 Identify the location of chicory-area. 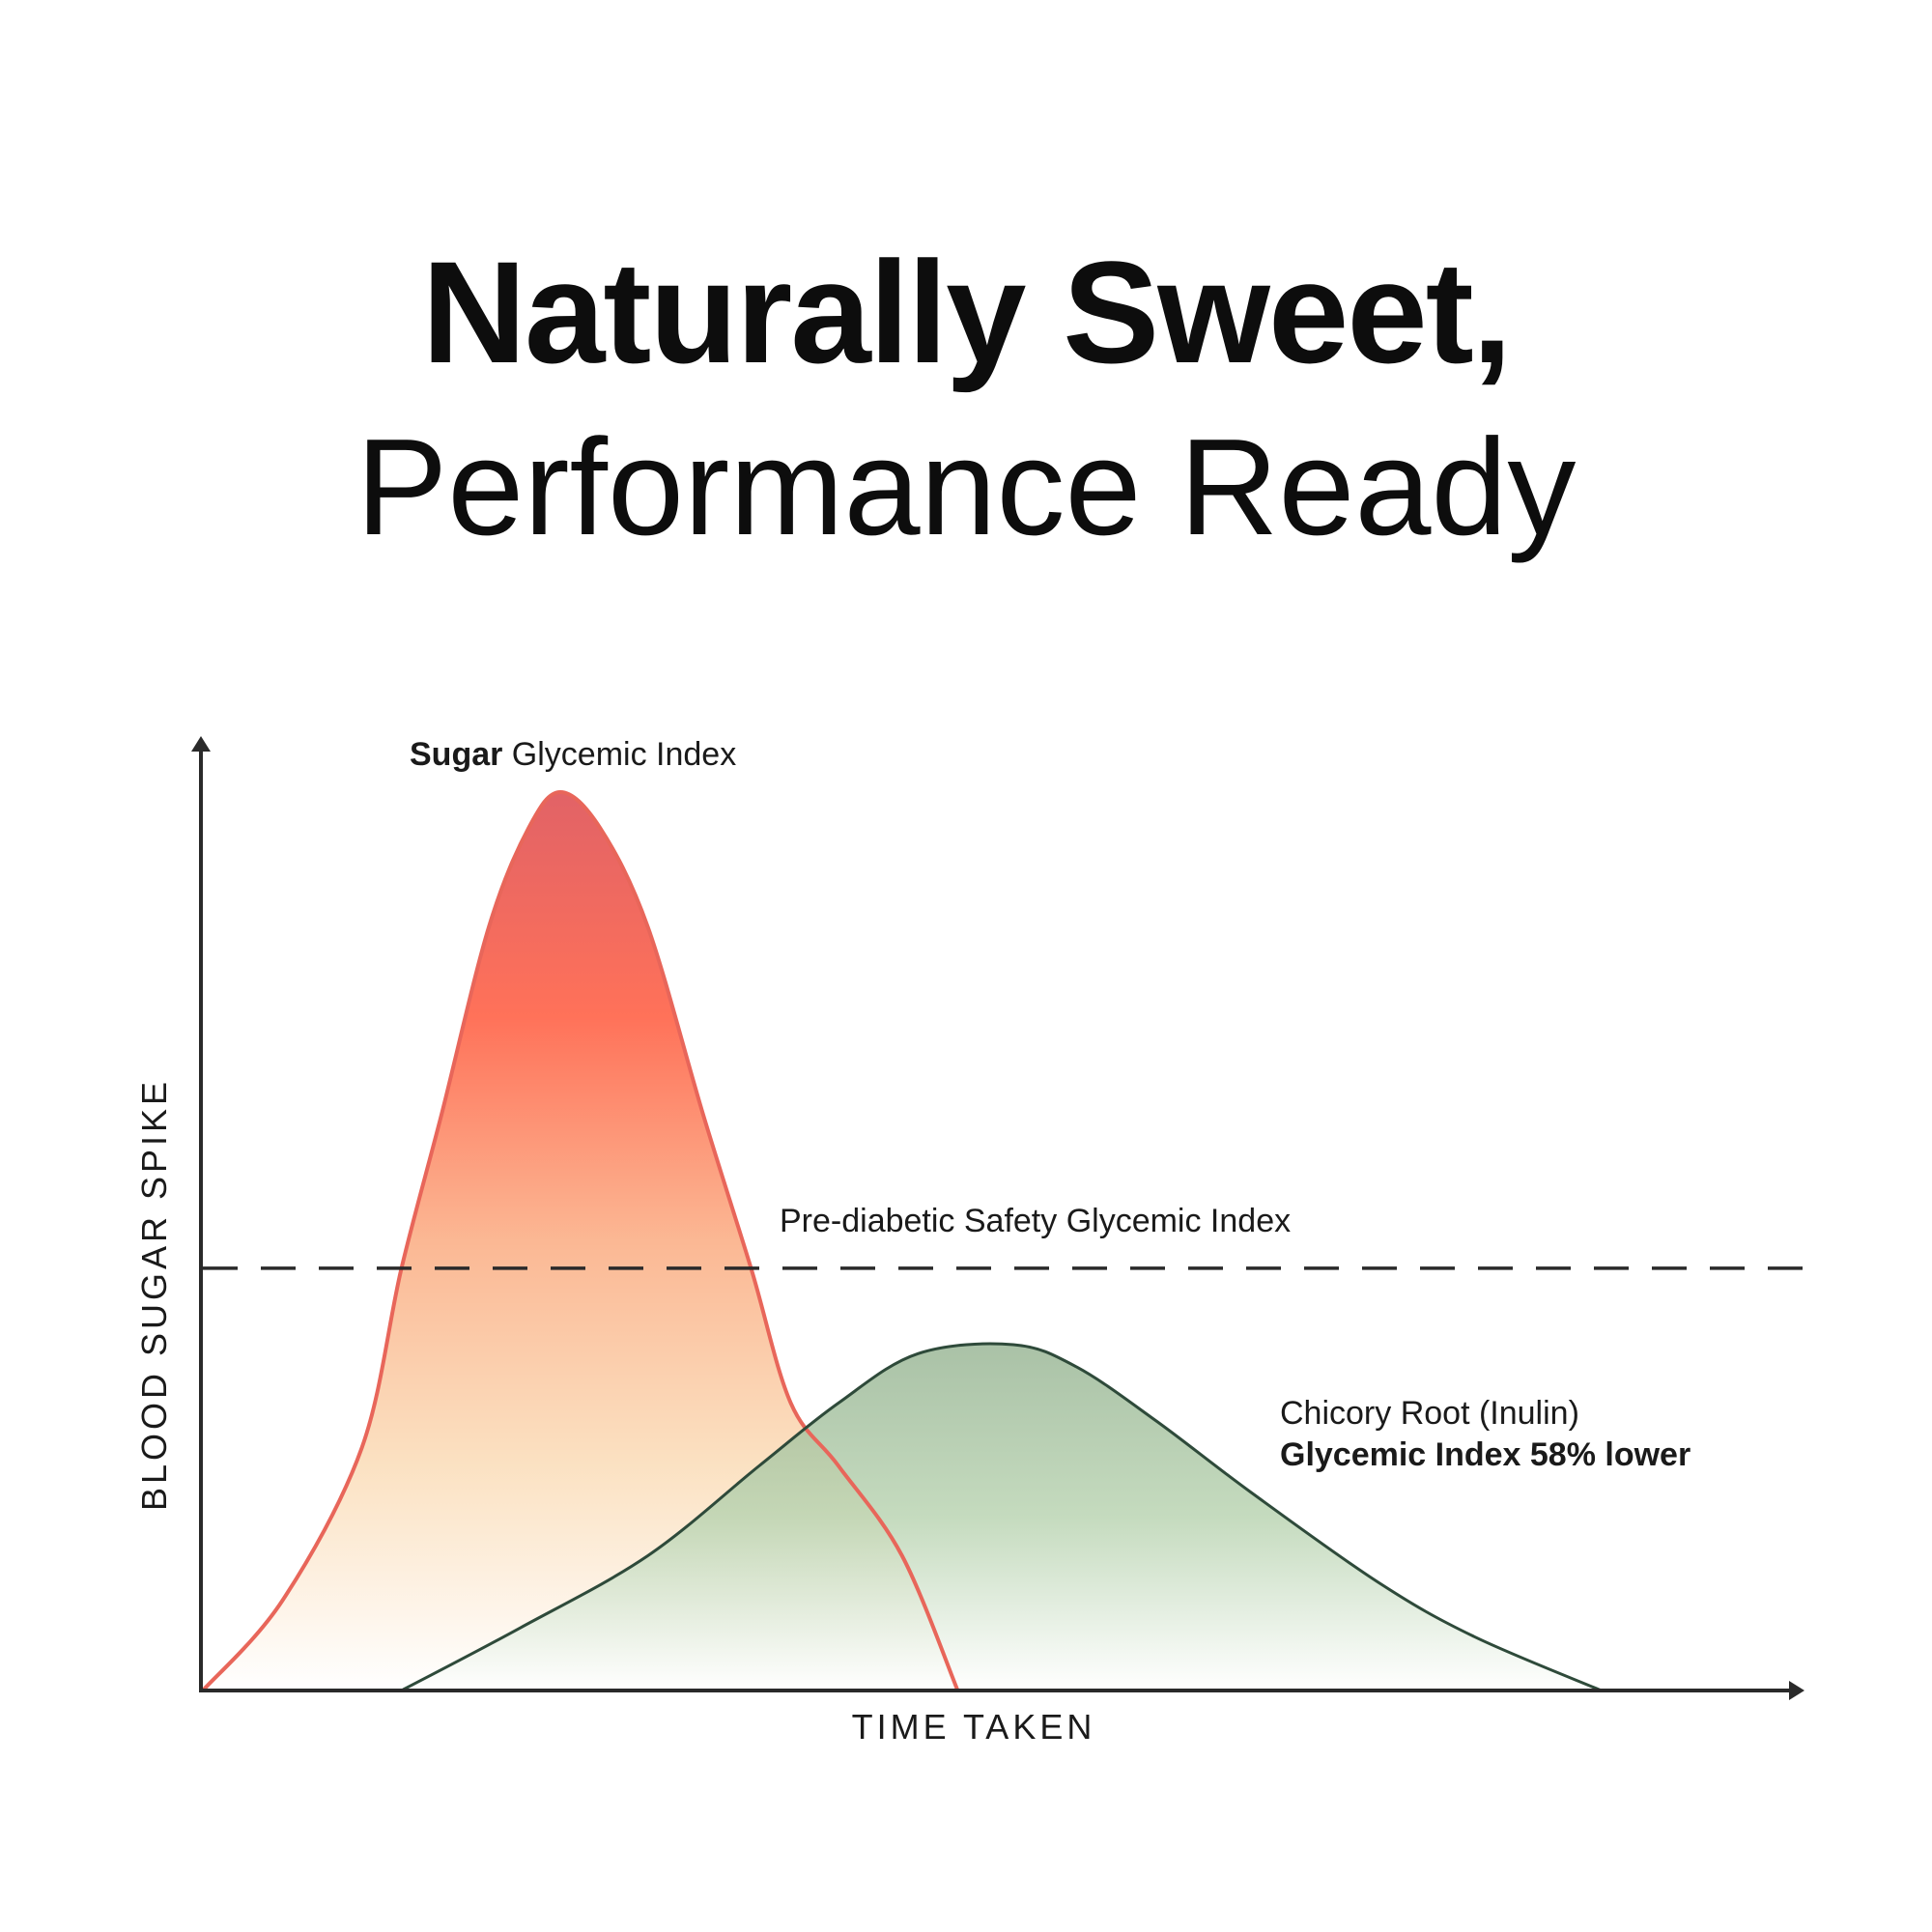
(1002, 1517).